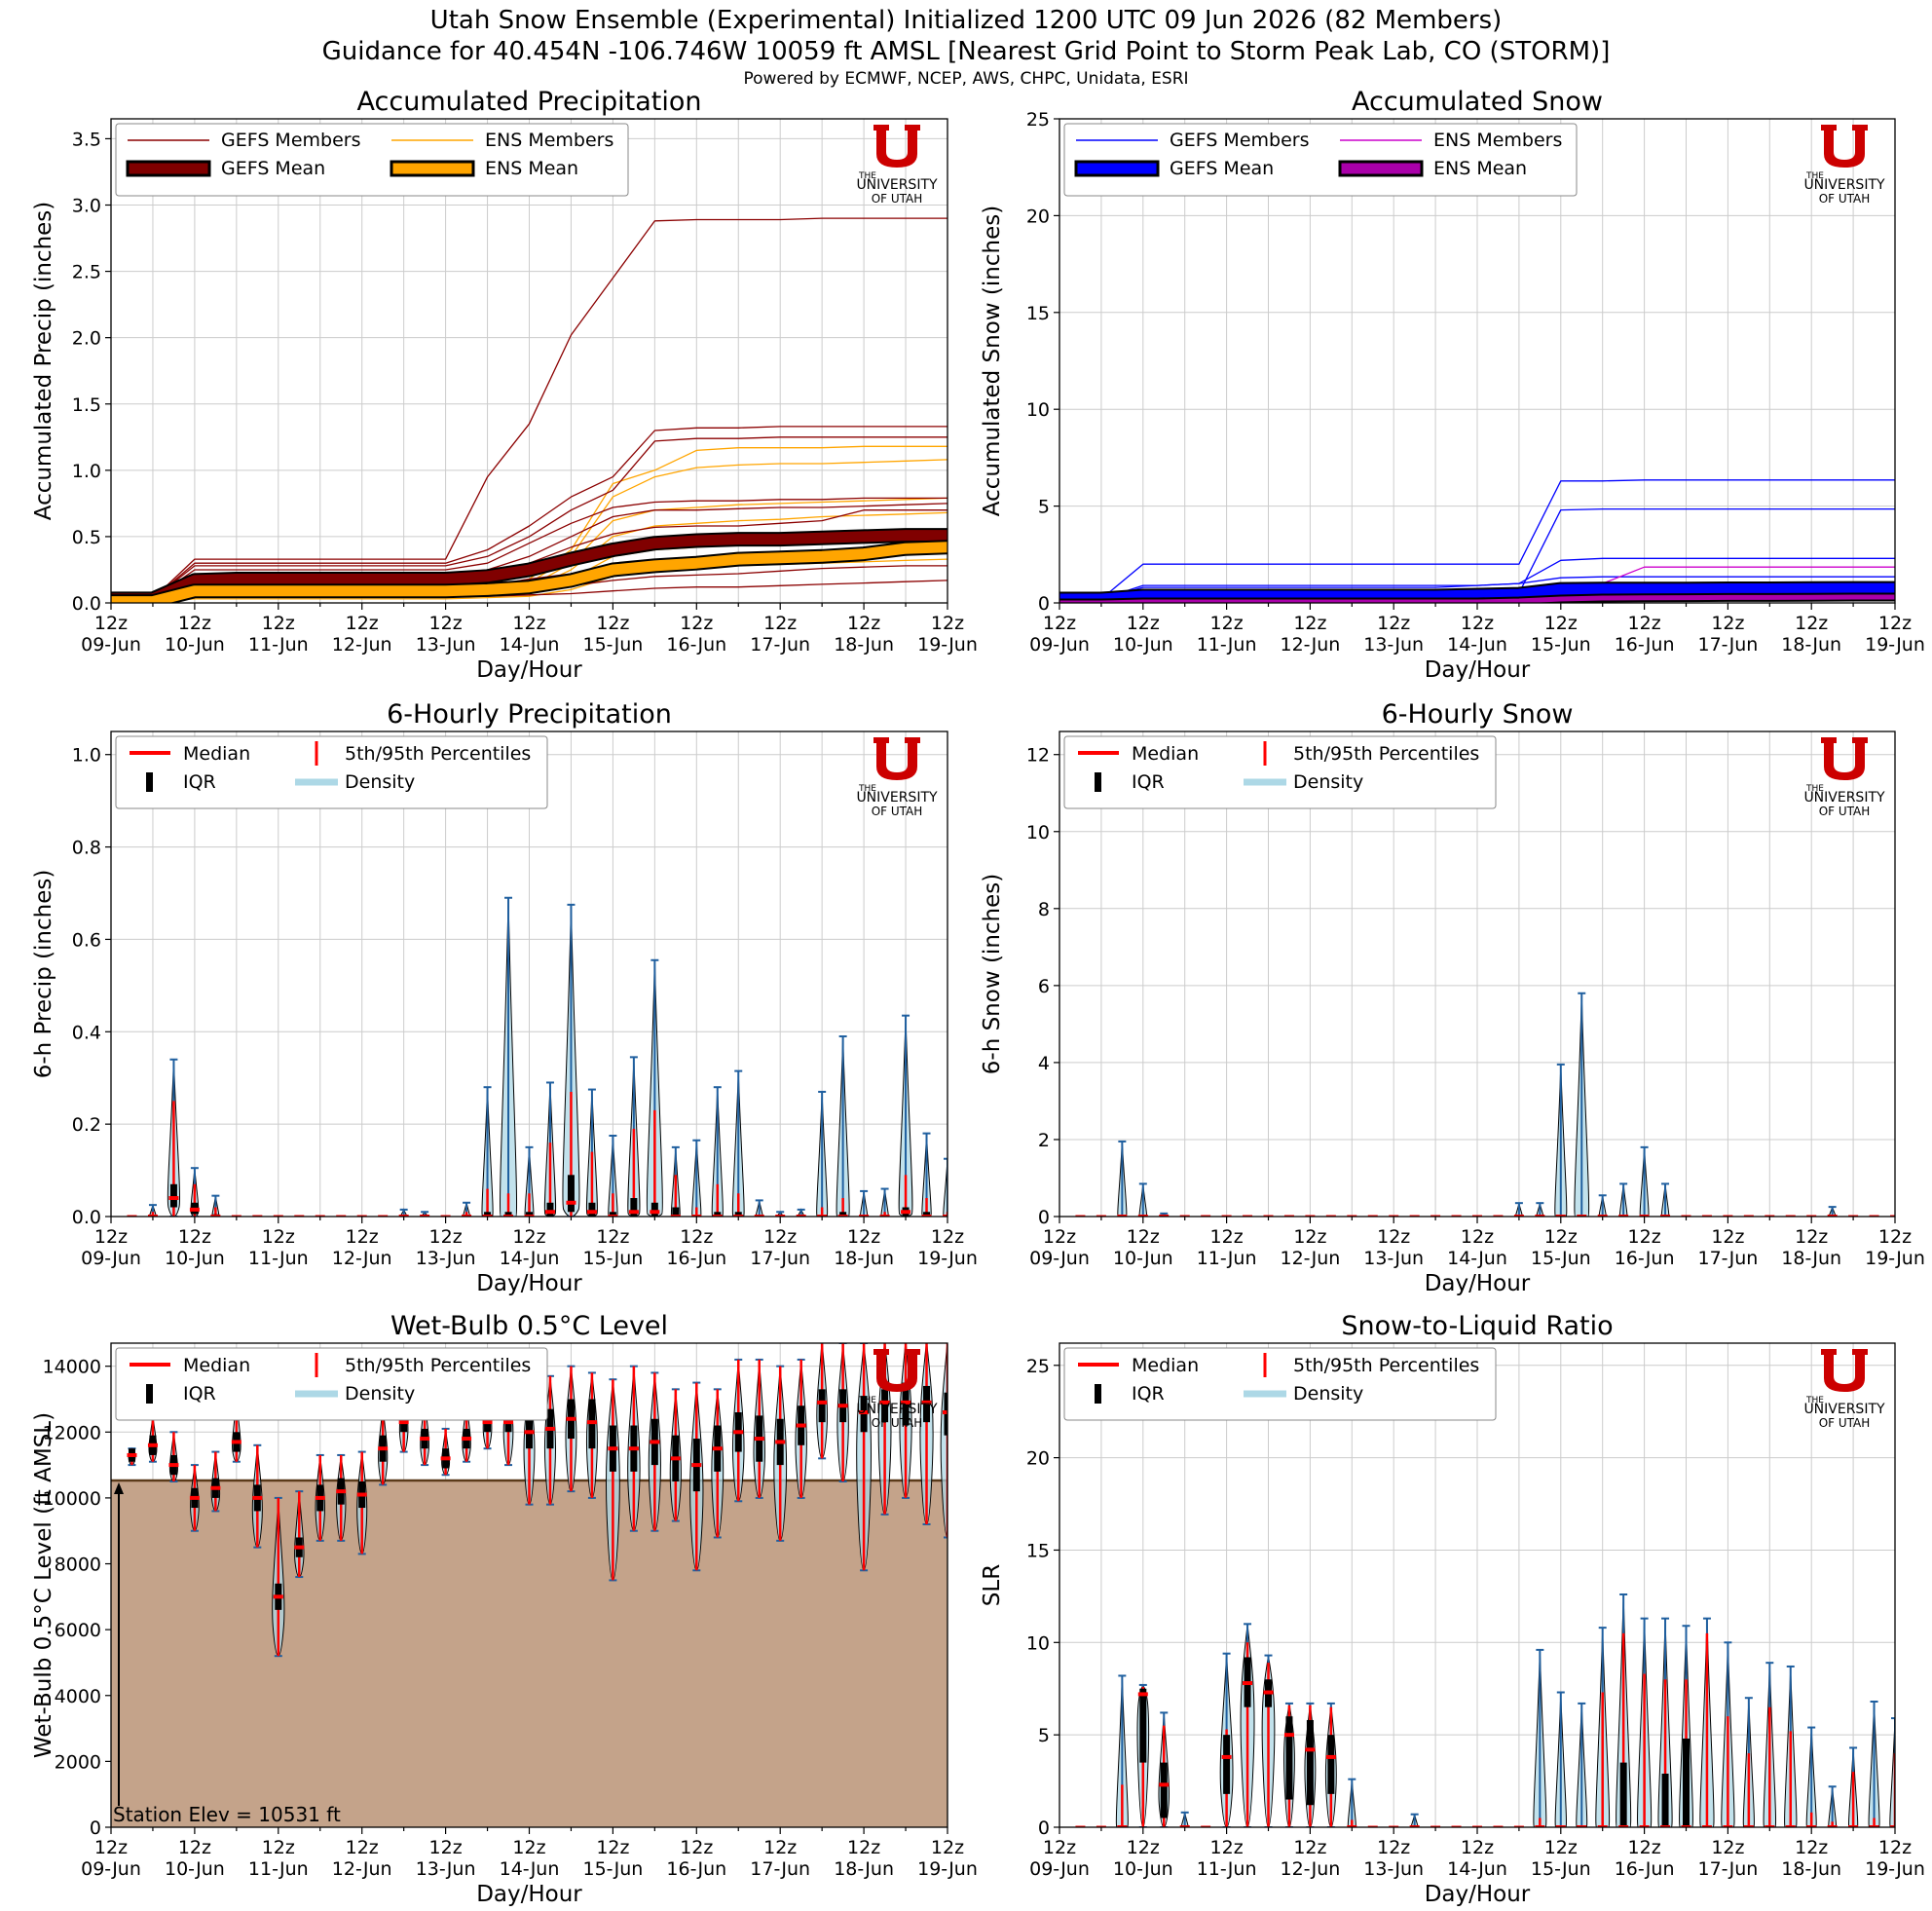 This screenshot has height=1911, width=1932. Describe the element at coordinates (1038, 410) in the screenshot. I see `y-tick-label: 10` at that location.